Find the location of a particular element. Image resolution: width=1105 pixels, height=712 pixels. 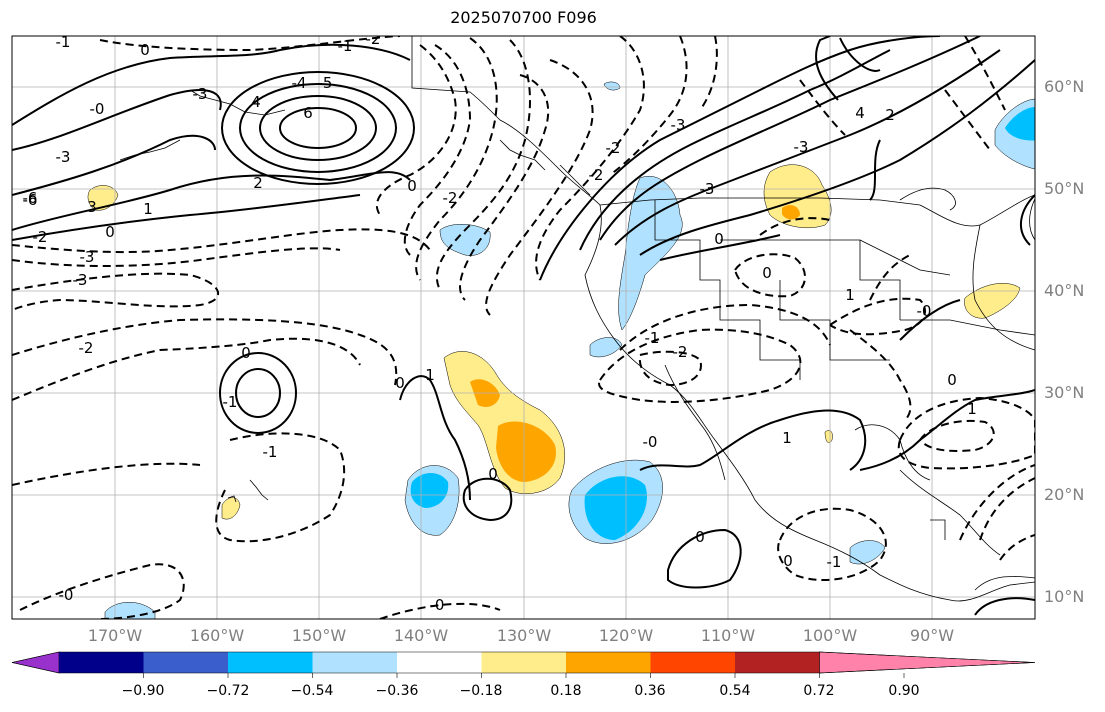

lon-label: 100°W is located at coordinates (830, 635).